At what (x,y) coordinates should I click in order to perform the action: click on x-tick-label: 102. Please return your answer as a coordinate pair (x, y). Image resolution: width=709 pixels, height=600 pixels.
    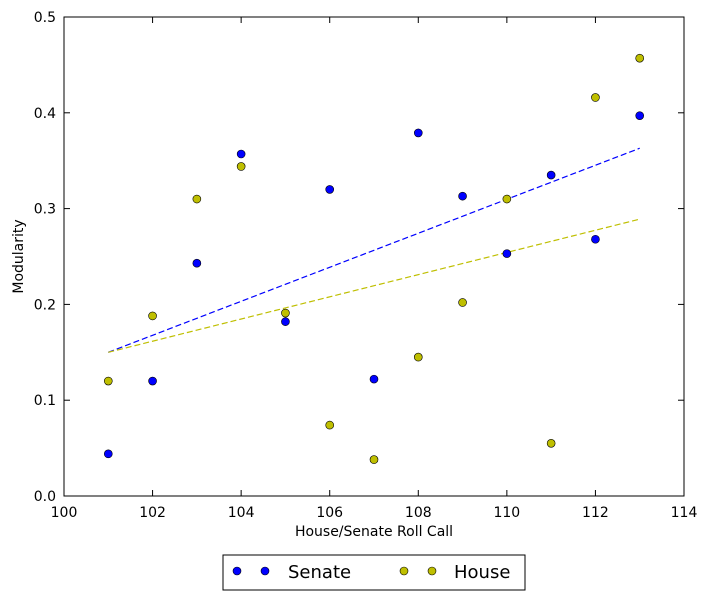
    Looking at the image, I should click on (152, 513).